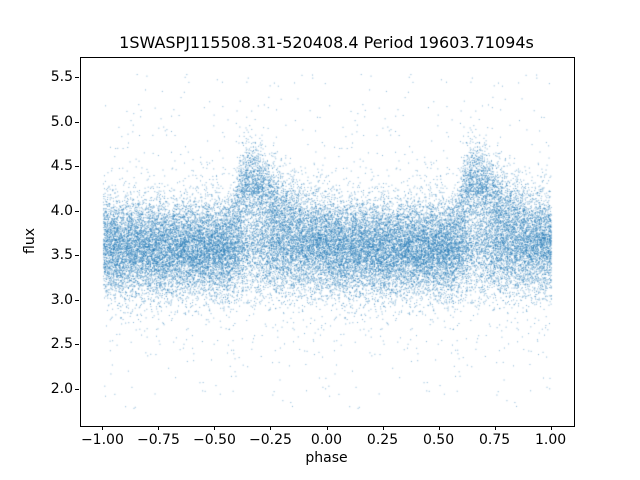  Describe the element at coordinates (550, 440) in the screenshot. I see `x-tick-label: 1.00` at that location.